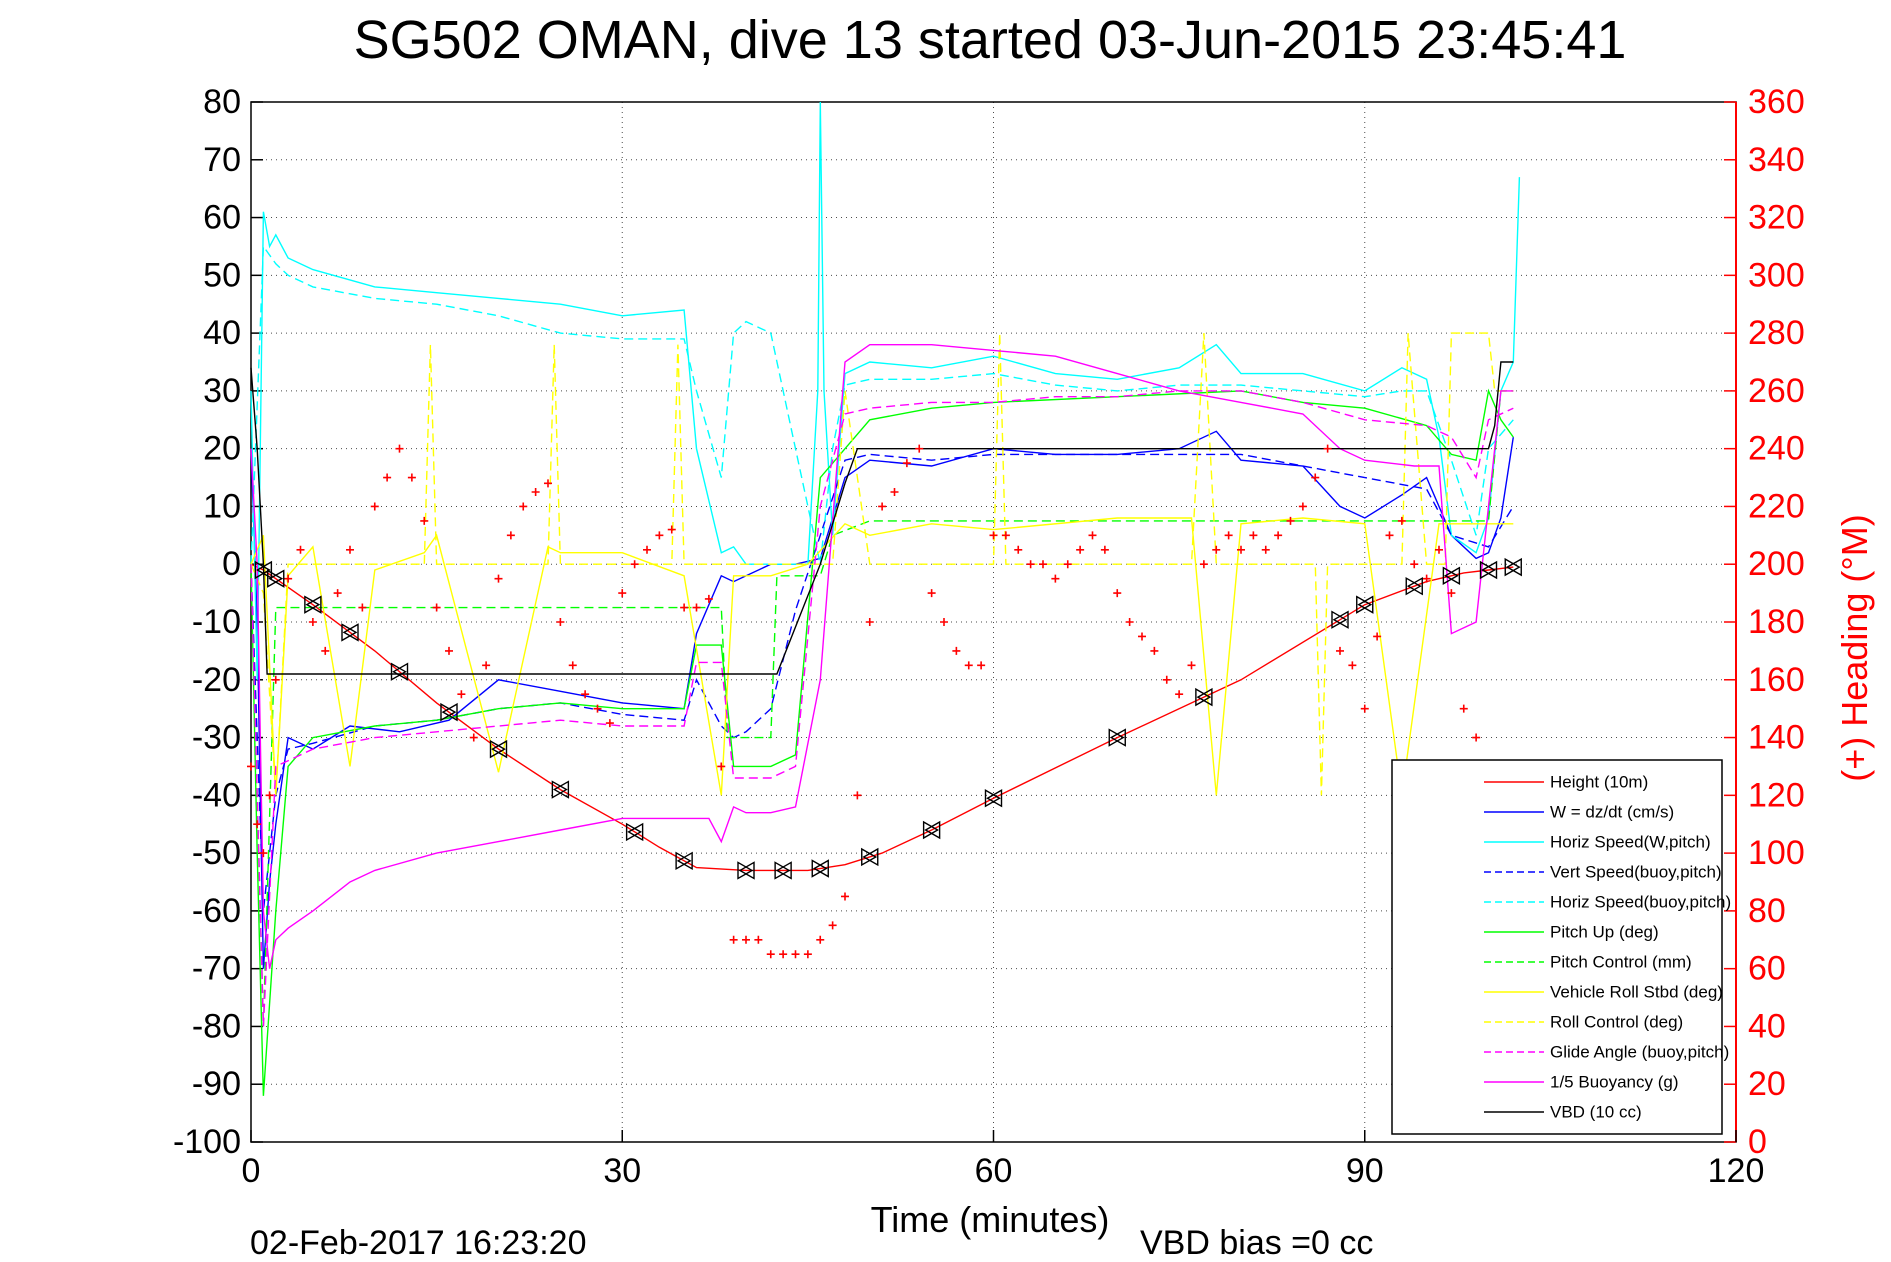 This screenshot has height=1262, width=1891. What do you see at coordinates (216, 853) in the screenshot?
I see `y-tick-label: -50` at bounding box center [216, 853].